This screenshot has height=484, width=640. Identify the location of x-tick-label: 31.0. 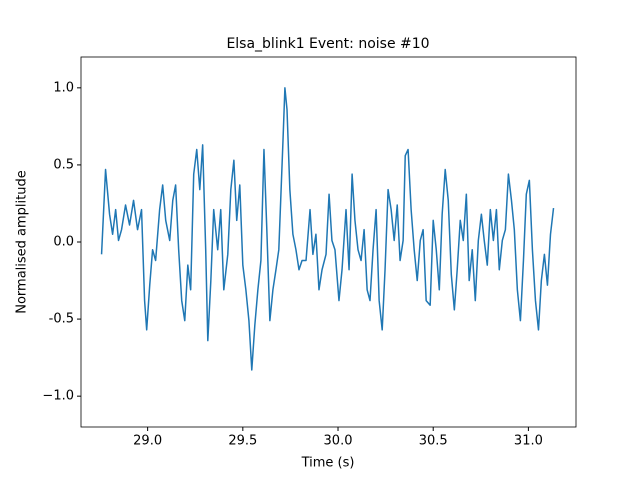
(528, 441).